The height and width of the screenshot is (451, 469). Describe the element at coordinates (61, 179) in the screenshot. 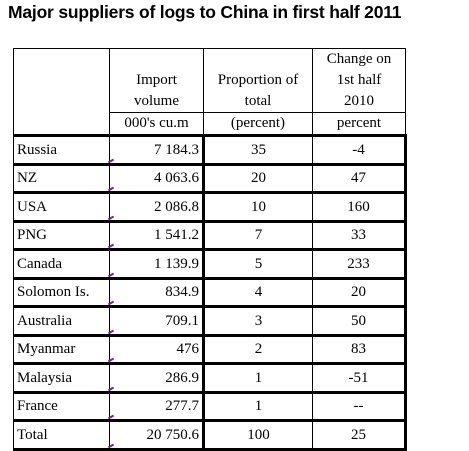

I see `cell-country: NZ` at that location.